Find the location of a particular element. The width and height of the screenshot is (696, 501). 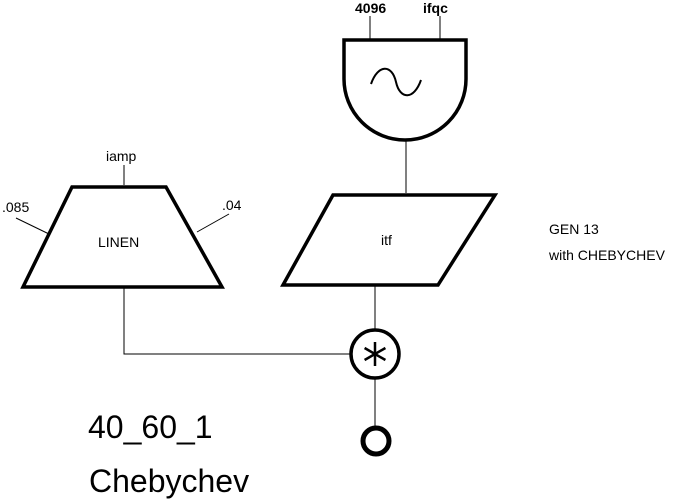

table-shape is located at coordinates (389, 240).